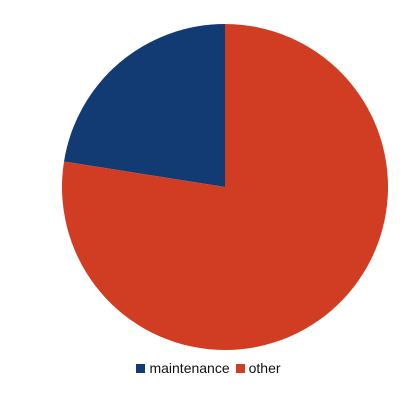 This screenshot has width=417, height=407. Describe the element at coordinates (264, 368) in the screenshot. I see `legend-label-other: other` at that location.